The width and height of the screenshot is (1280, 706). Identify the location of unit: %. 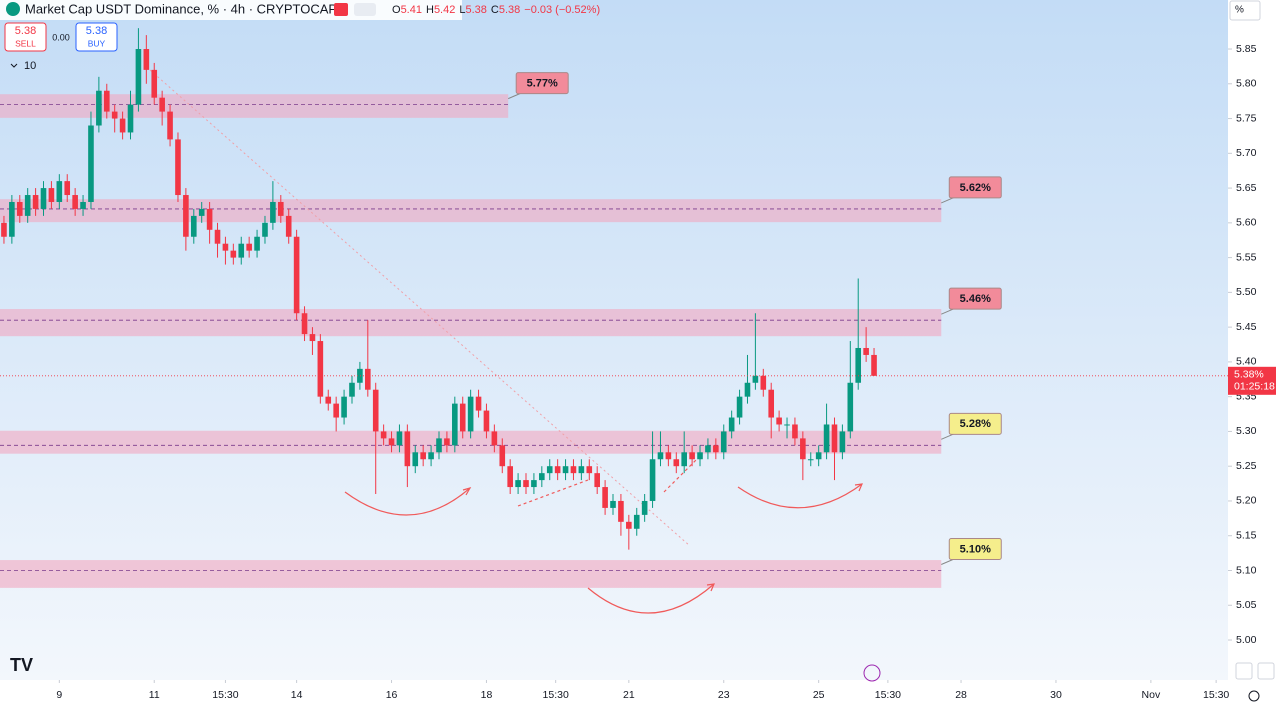
(1239, 10).